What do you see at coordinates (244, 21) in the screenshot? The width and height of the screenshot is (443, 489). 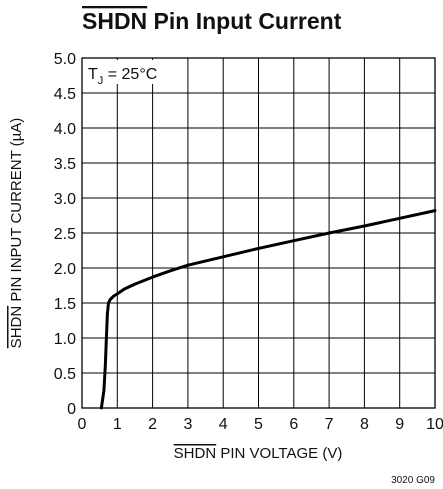 I see `chart-title-rest: Pin Input Current` at bounding box center [244, 21].